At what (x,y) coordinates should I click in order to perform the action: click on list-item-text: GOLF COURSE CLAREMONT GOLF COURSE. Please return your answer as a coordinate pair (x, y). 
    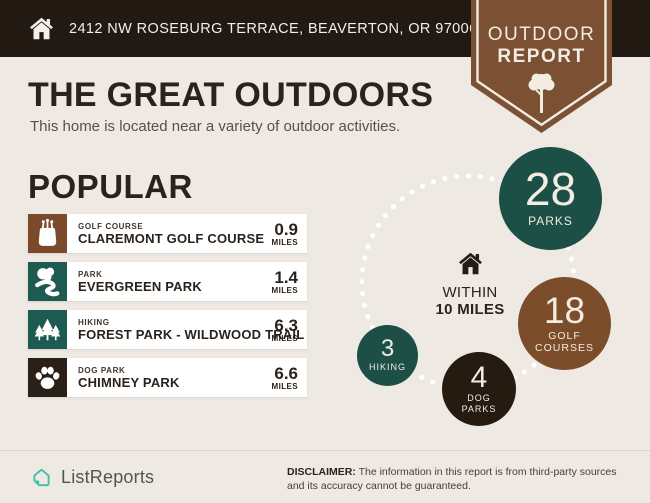
    Looking at the image, I should click on (169, 233).